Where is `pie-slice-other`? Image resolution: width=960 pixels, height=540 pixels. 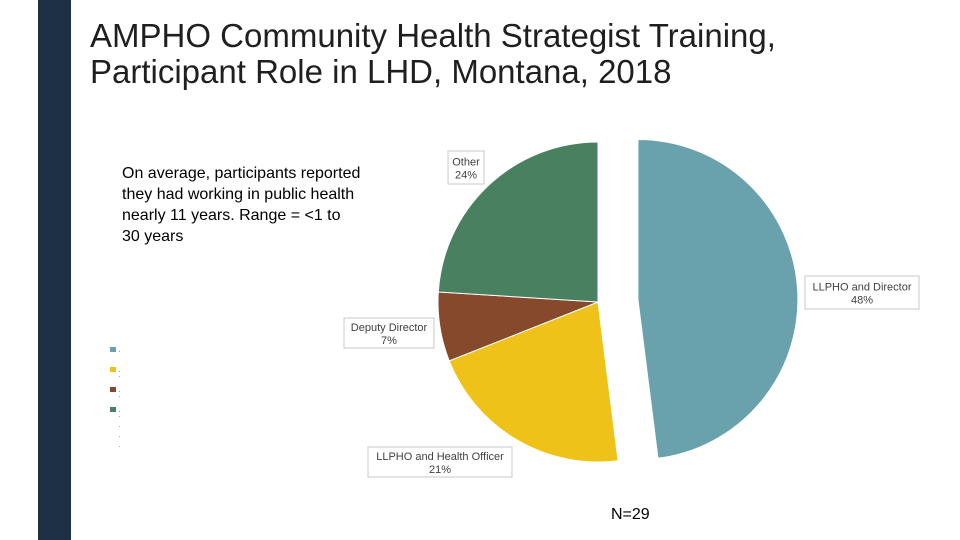
pie-slice-other is located at coordinates (518, 222).